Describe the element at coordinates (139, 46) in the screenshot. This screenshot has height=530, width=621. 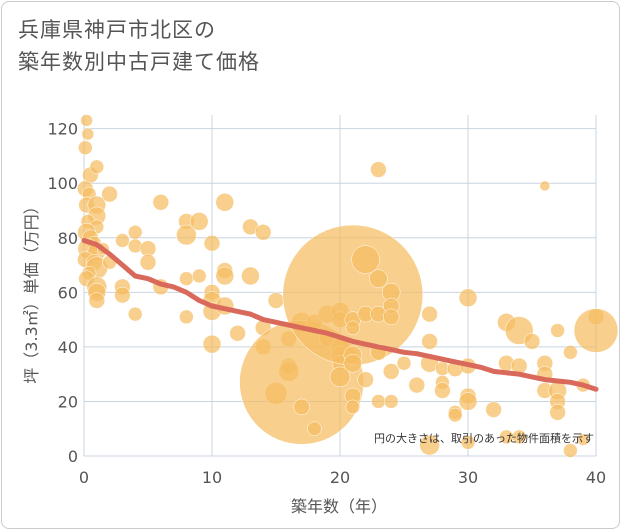
I see `chart-title: 兵庫県神戸市北区の 築年数別中古戸建て価格` at that location.